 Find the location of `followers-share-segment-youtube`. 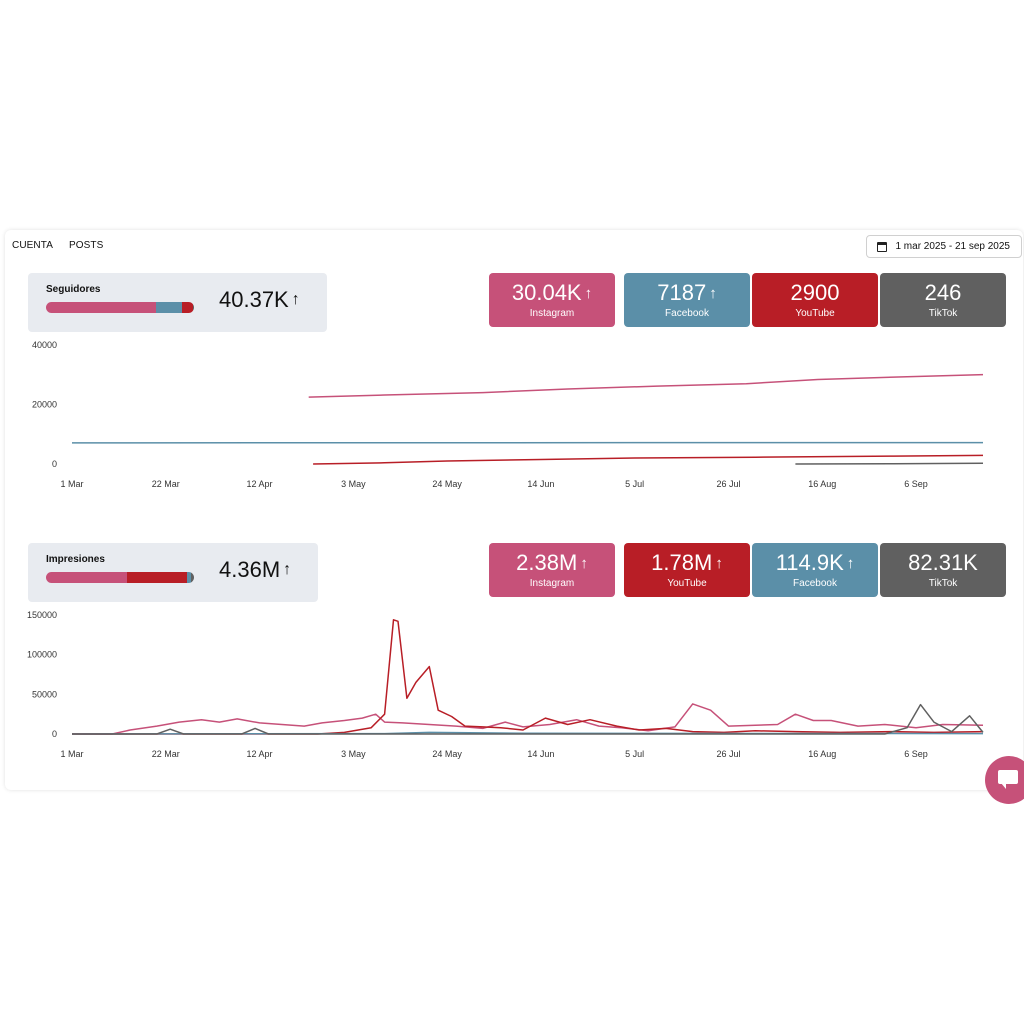

followers-share-segment-youtube is located at coordinates (188, 307).